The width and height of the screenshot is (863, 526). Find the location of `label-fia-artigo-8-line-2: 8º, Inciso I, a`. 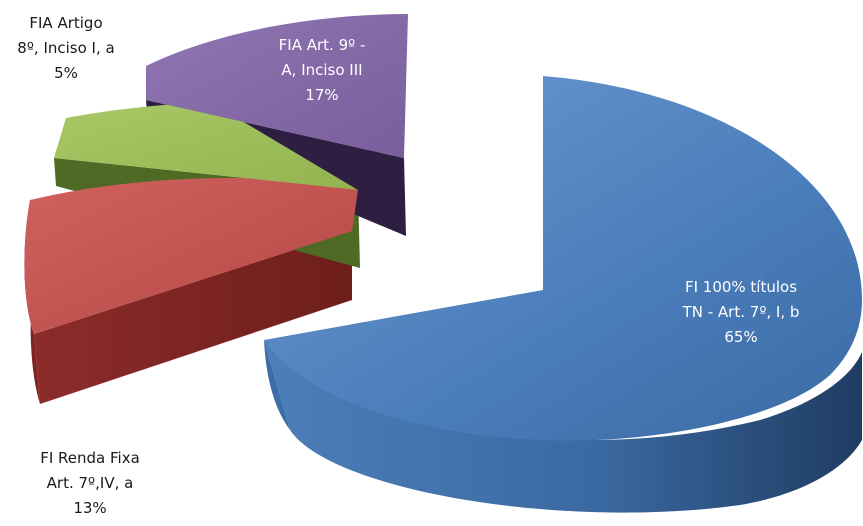

label-fia-artigo-8-line-2: 8º, Inciso I, a is located at coordinates (65, 48).